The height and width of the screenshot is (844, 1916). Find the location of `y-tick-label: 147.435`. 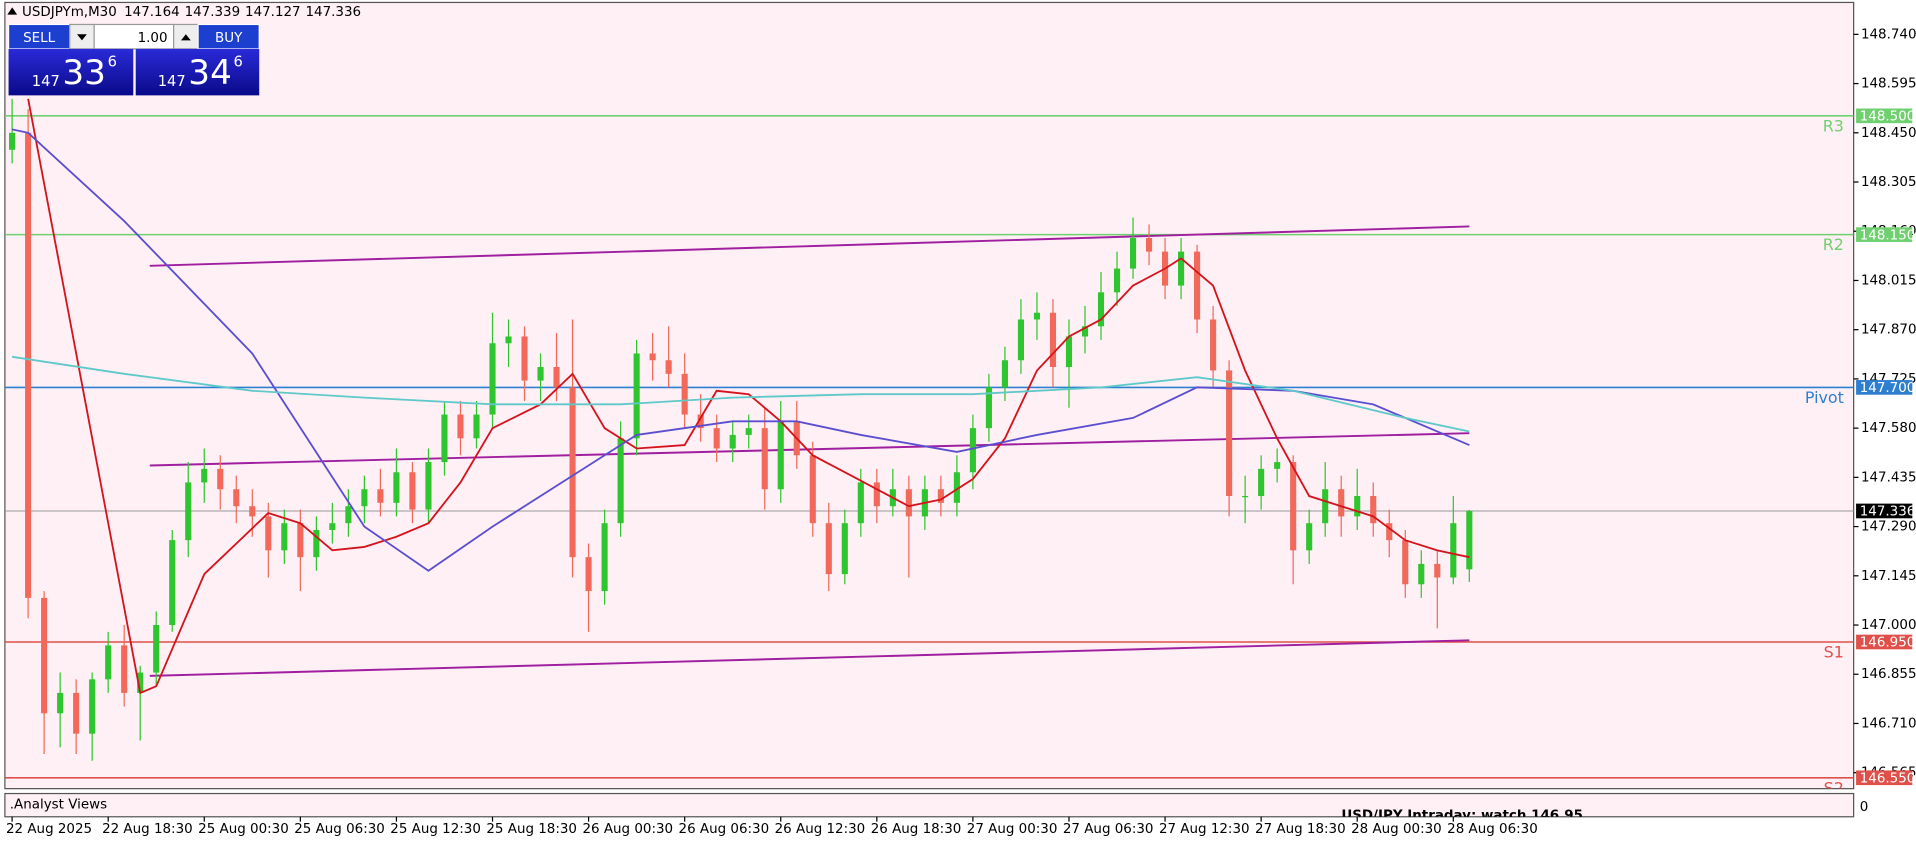

y-tick-label: 147.435 is located at coordinates (1888, 477).